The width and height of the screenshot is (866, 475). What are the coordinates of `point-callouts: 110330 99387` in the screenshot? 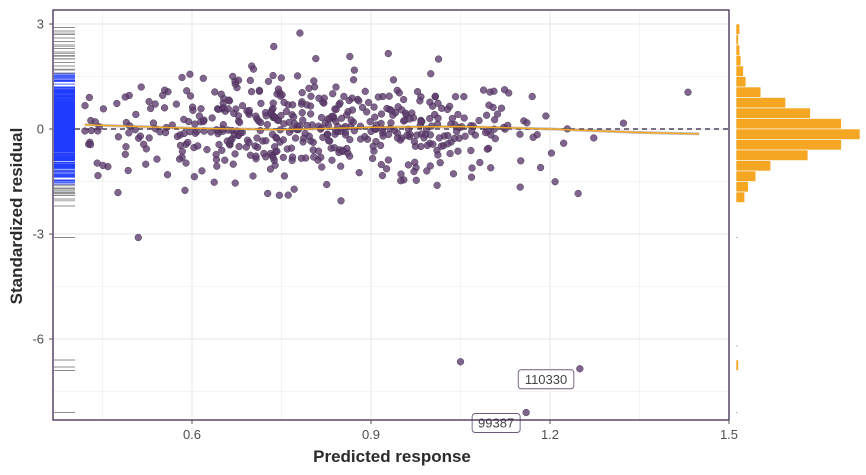 It's located at (523, 401).